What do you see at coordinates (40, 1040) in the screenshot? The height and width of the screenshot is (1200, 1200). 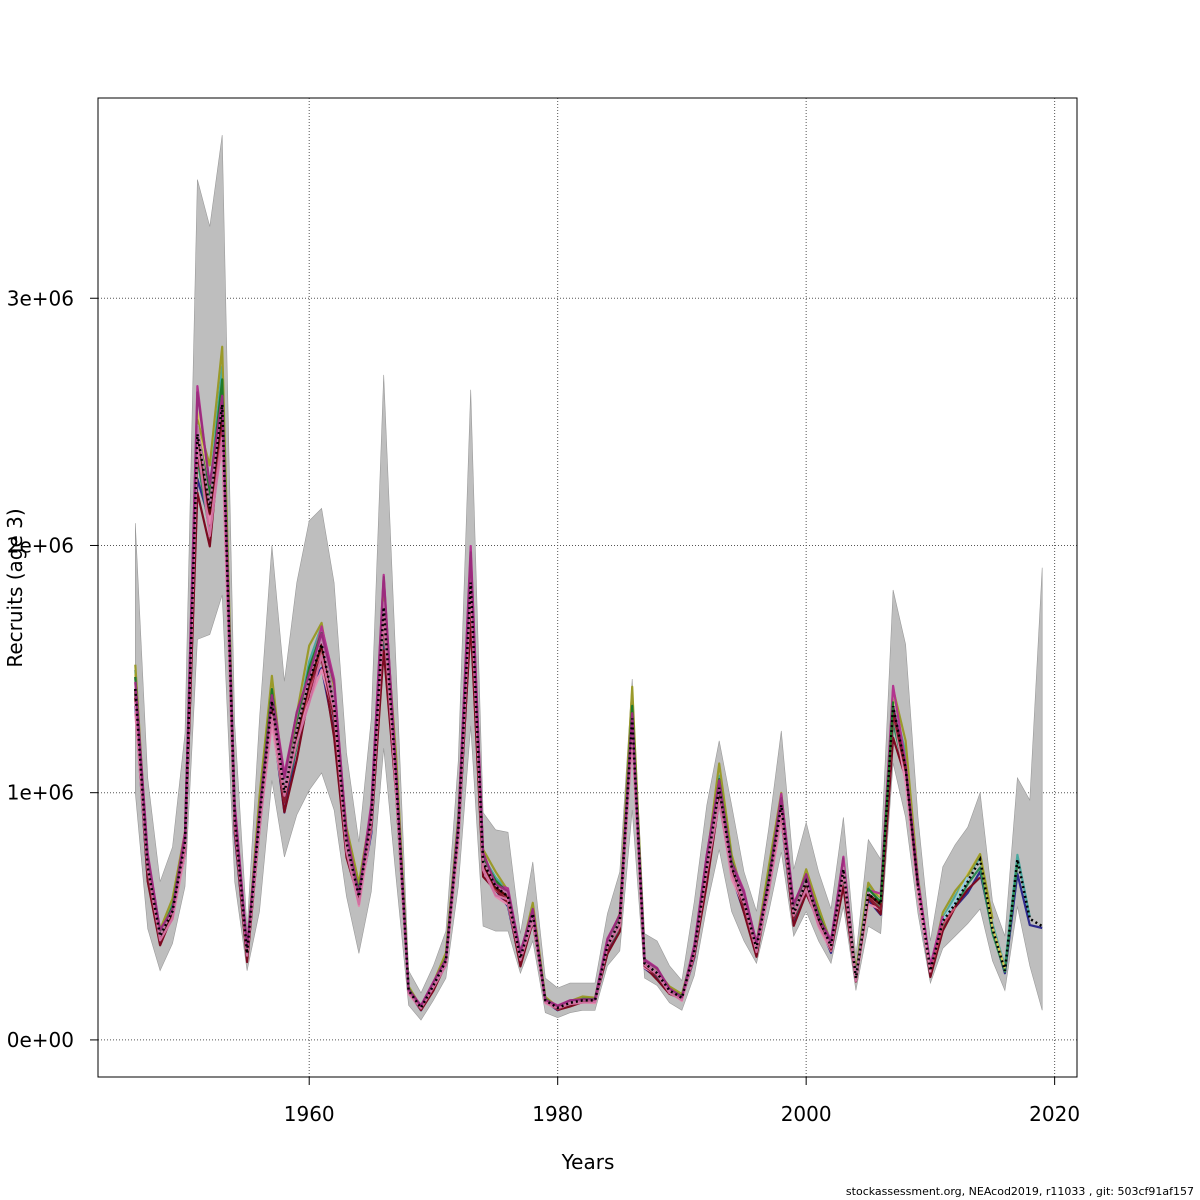 I see `y-tick-label: 0e+00` at bounding box center [40, 1040].